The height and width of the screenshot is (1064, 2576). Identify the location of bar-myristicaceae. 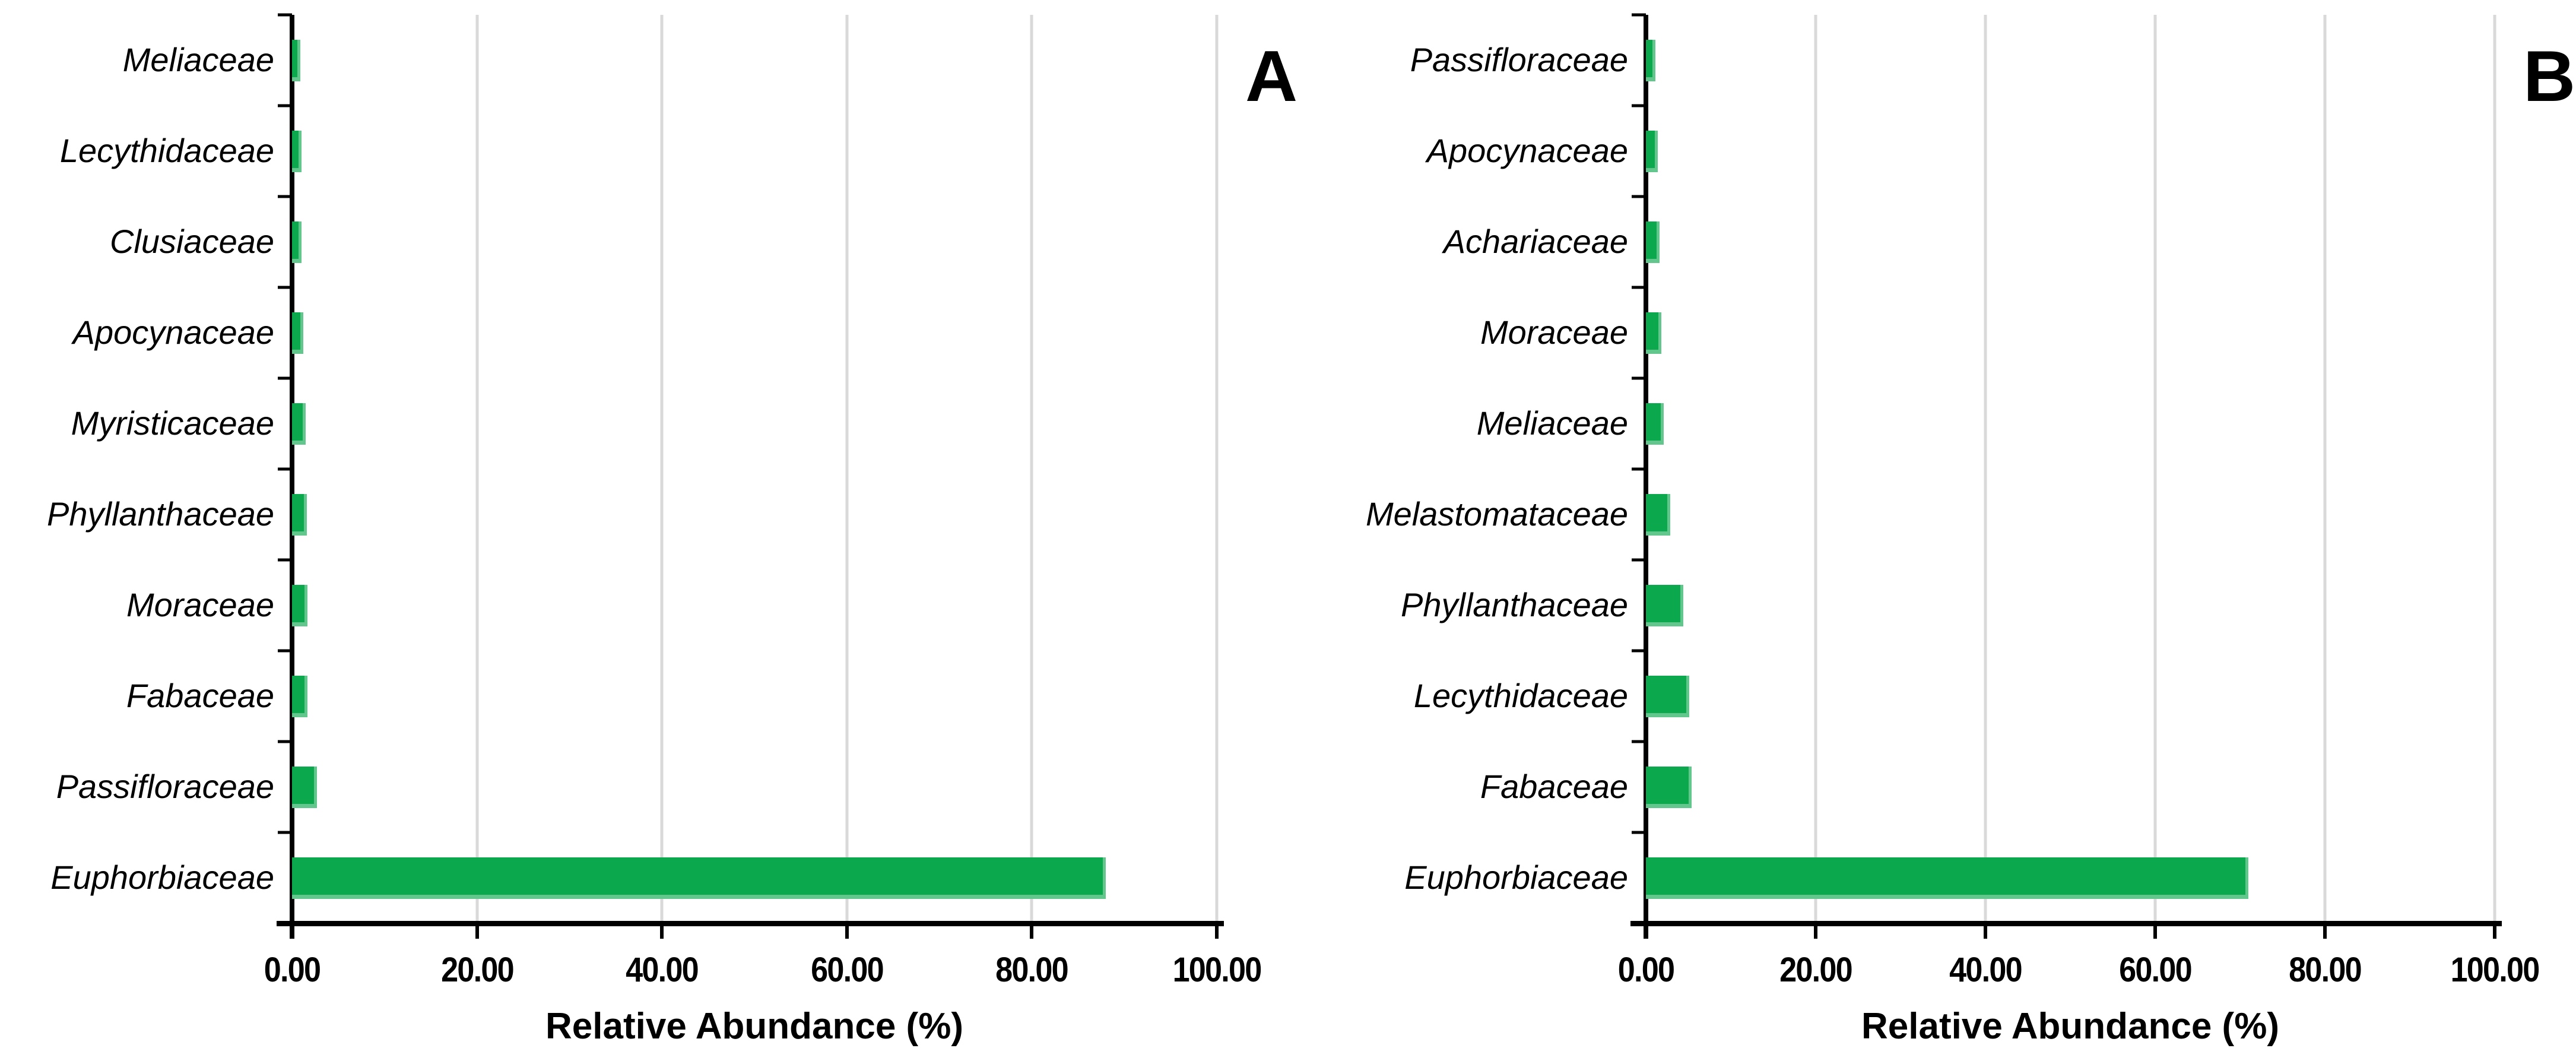
(299, 424).